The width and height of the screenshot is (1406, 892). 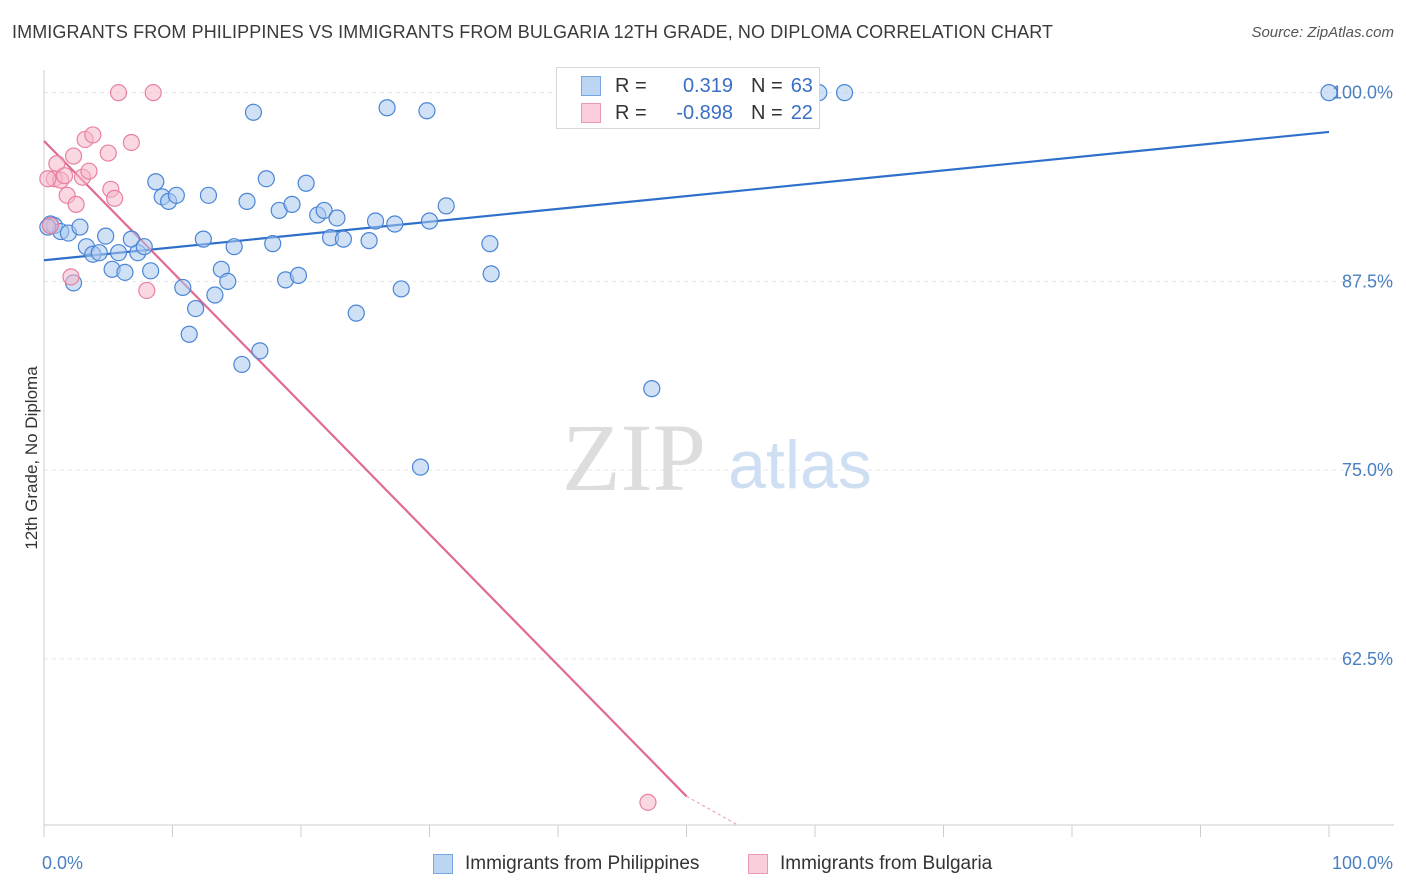 What do you see at coordinates (591, 86) in the screenshot?
I see `stats-swatch-philippines` at bounding box center [591, 86].